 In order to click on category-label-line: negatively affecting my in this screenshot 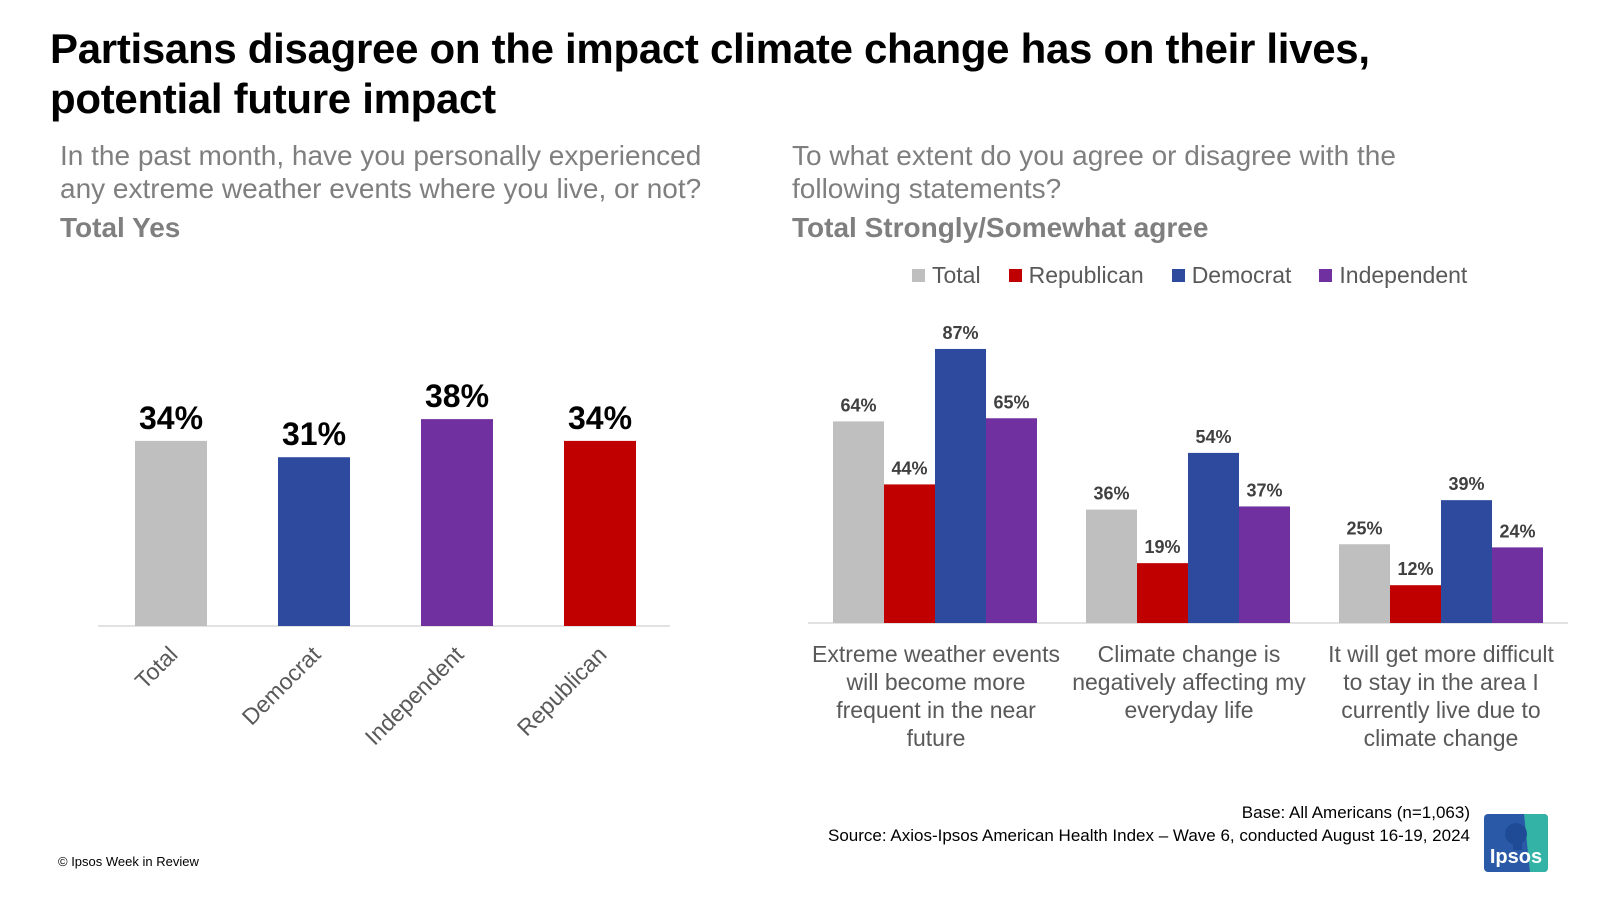, I will do `click(1189, 682)`.